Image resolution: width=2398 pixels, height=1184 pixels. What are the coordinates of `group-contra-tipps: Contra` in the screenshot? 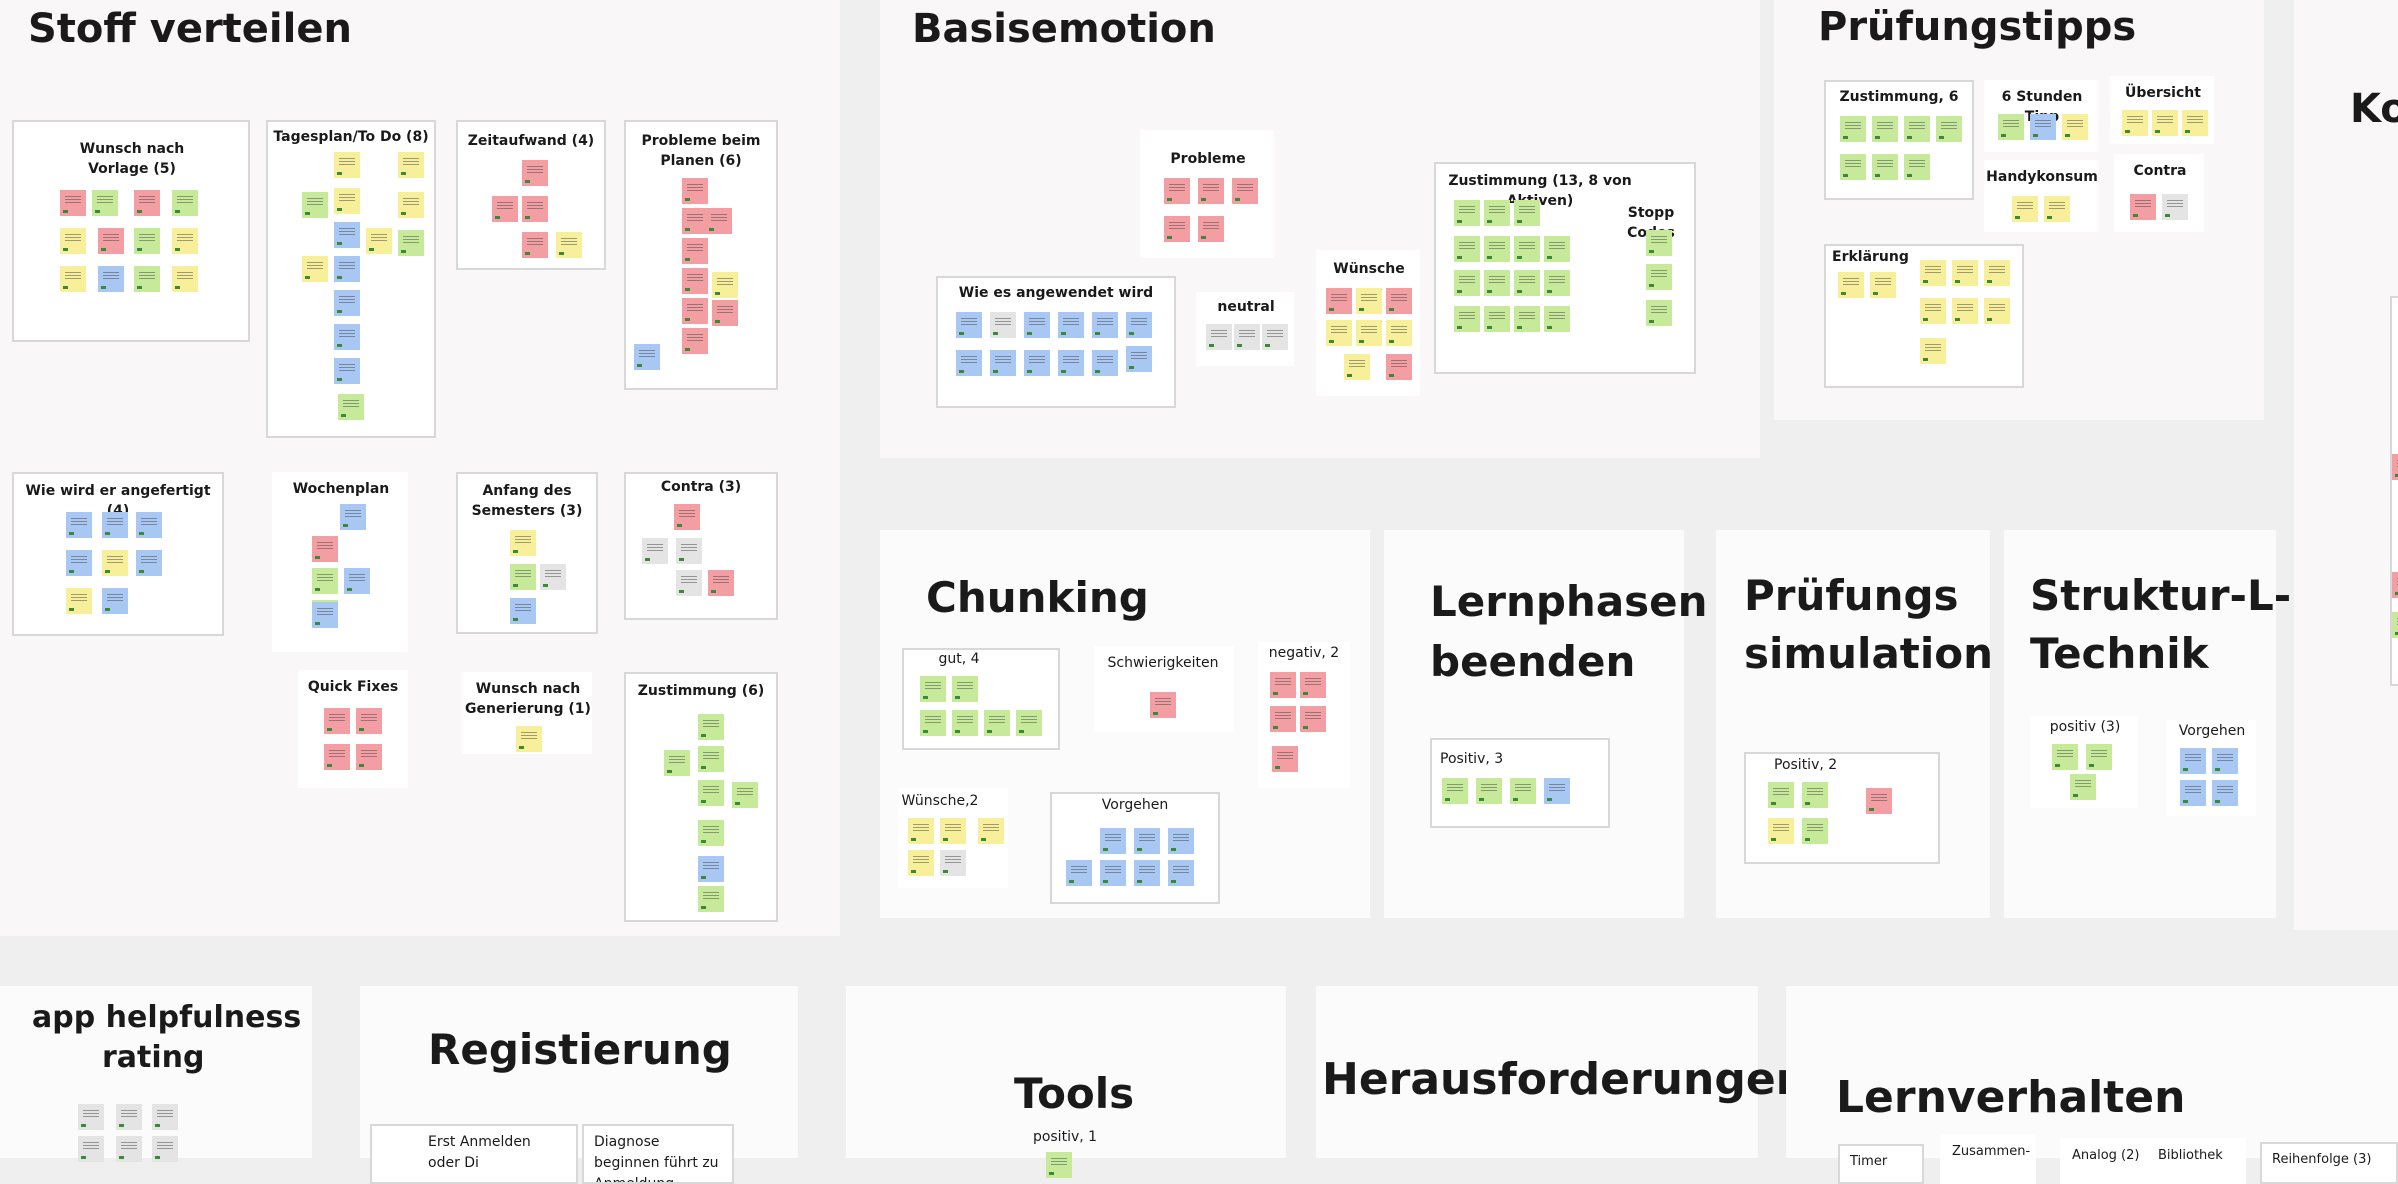 It's located at (2159, 193).